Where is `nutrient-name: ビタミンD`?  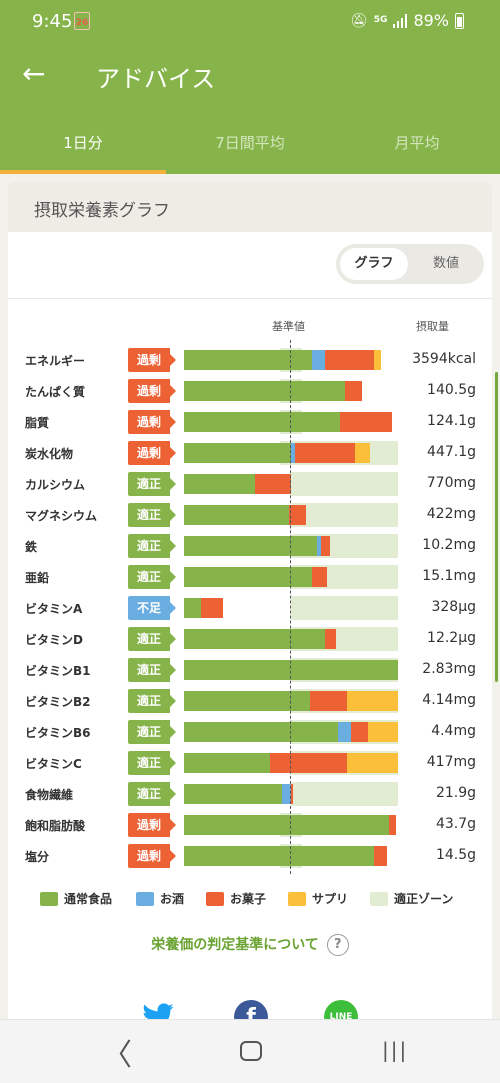 nutrient-name: ビタミンD is located at coordinates (54, 640).